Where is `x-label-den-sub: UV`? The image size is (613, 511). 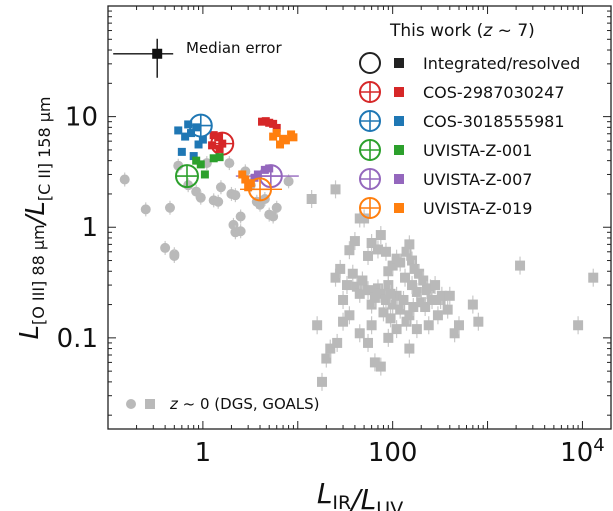
x-label-den-sub: UV is located at coordinates (389, 504).